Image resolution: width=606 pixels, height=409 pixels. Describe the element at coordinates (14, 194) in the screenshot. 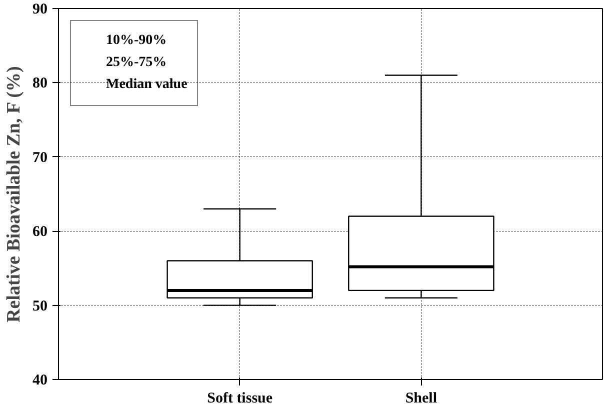

I see `y-axis-title: Relative Bioavailable Zn, F (%)` at that location.